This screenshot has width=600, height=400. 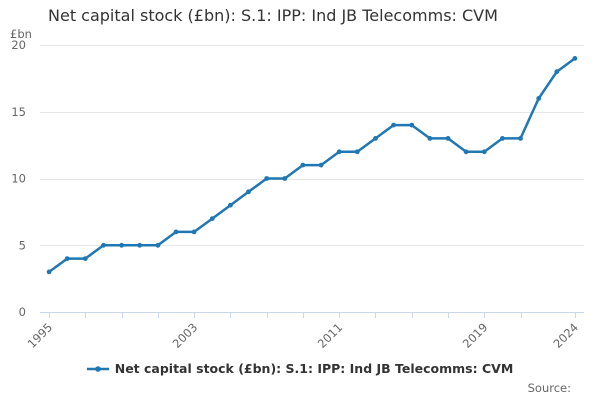 I want to click on y-axis-tick-label: 20, so click(x=18, y=45).